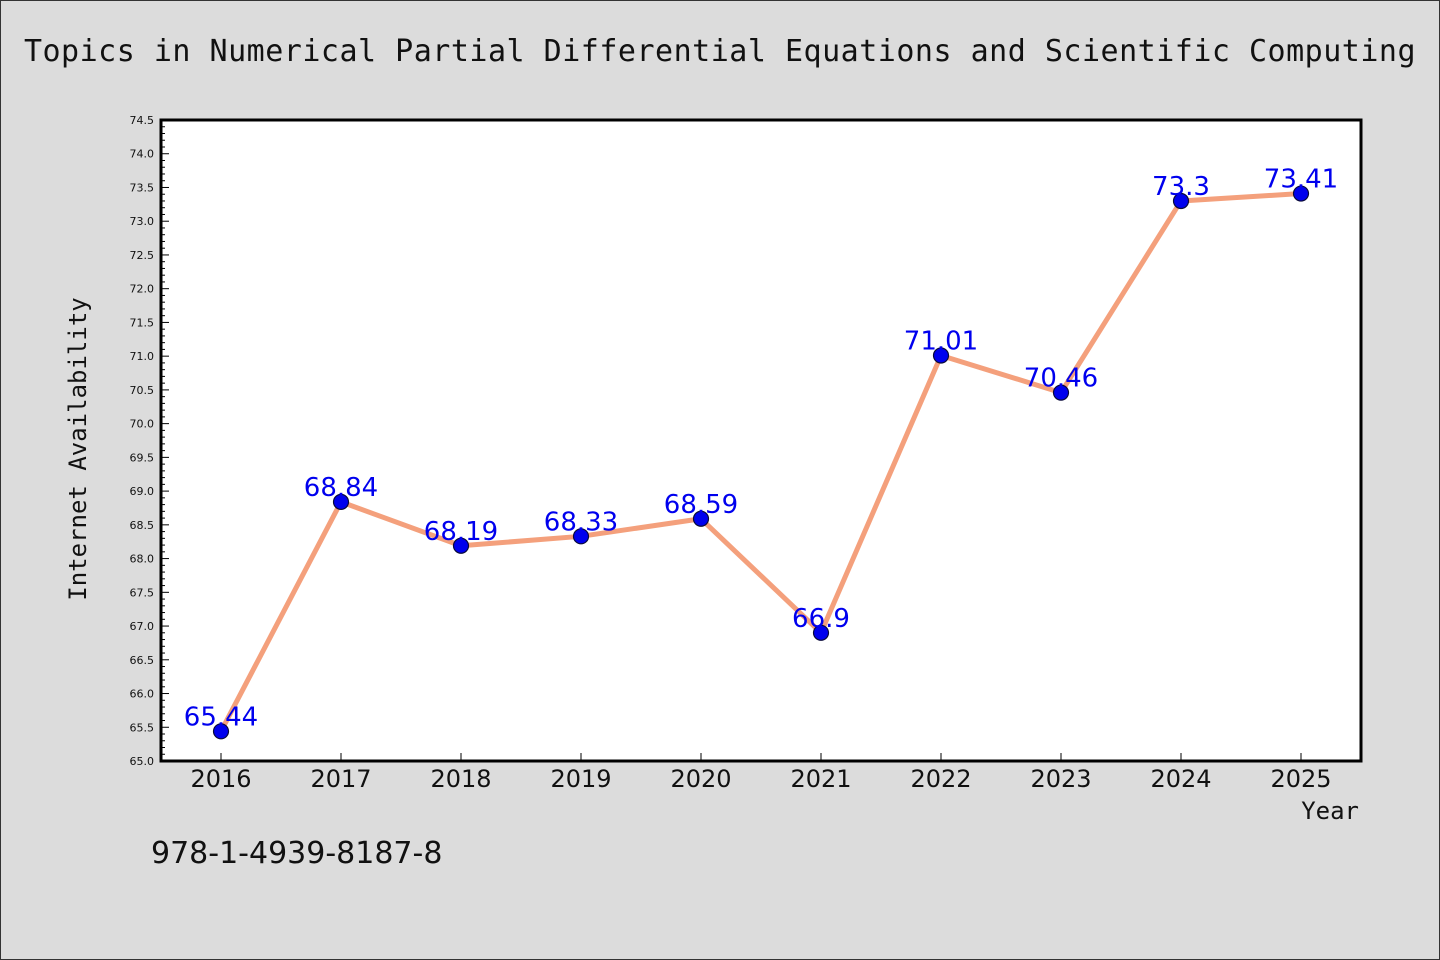 This screenshot has width=1440, height=960. What do you see at coordinates (142, 255) in the screenshot?
I see `y-tick-label: 72.5` at bounding box center [142, 255].